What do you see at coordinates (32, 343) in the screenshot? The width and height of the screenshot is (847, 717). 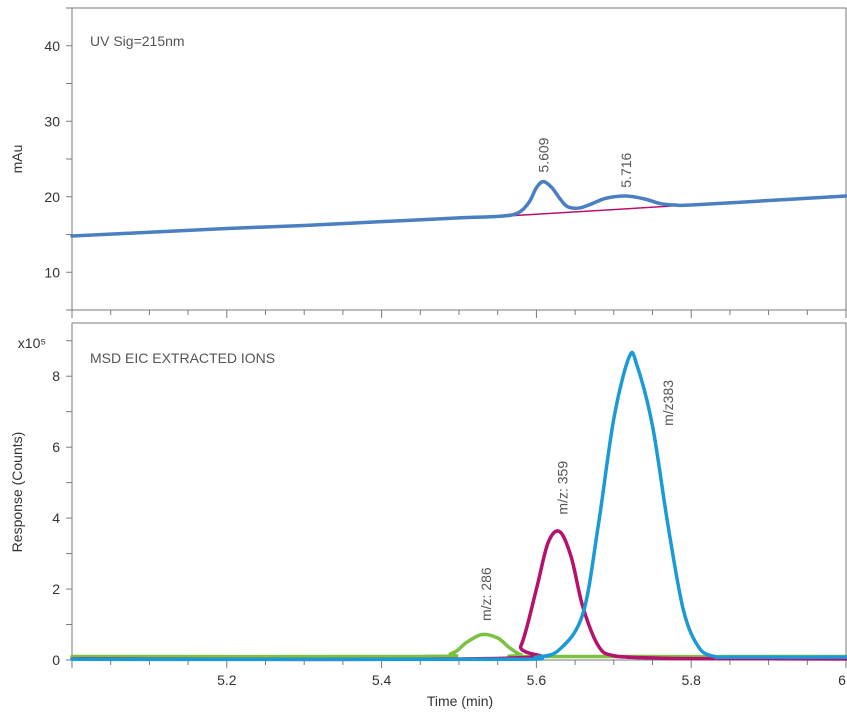 I see `ms-y-unit-label: x10⁵` at bounding box center [32, 343].